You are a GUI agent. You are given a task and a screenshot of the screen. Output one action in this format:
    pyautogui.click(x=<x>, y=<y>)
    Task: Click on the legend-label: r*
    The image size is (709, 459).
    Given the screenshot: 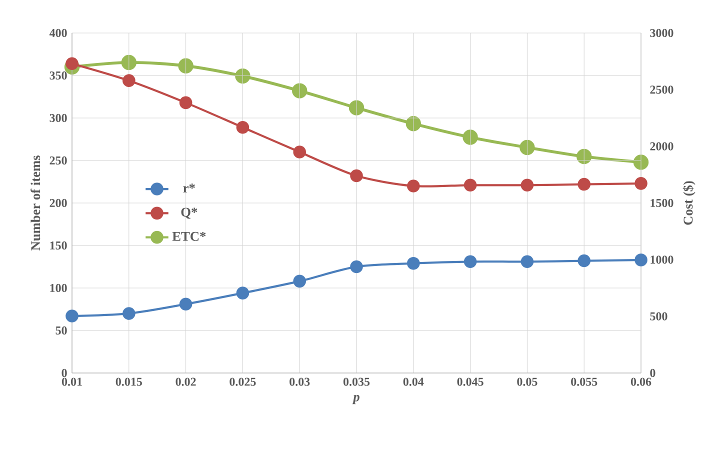 What is the action you would take?
    pyautogui.click(x=189, y=188)
    